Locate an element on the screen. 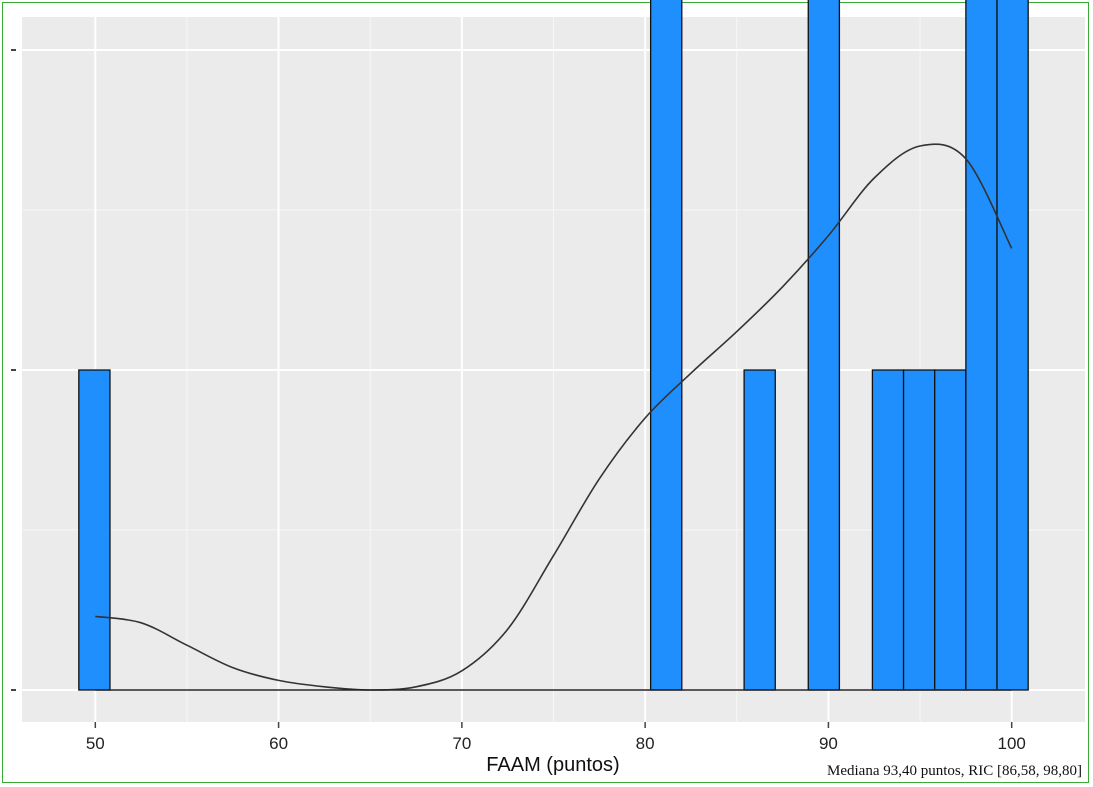 Image resolution: width=1093 pixels, height=787 pixels. x-tick-label: 80 is located at coordinates (645, 743).